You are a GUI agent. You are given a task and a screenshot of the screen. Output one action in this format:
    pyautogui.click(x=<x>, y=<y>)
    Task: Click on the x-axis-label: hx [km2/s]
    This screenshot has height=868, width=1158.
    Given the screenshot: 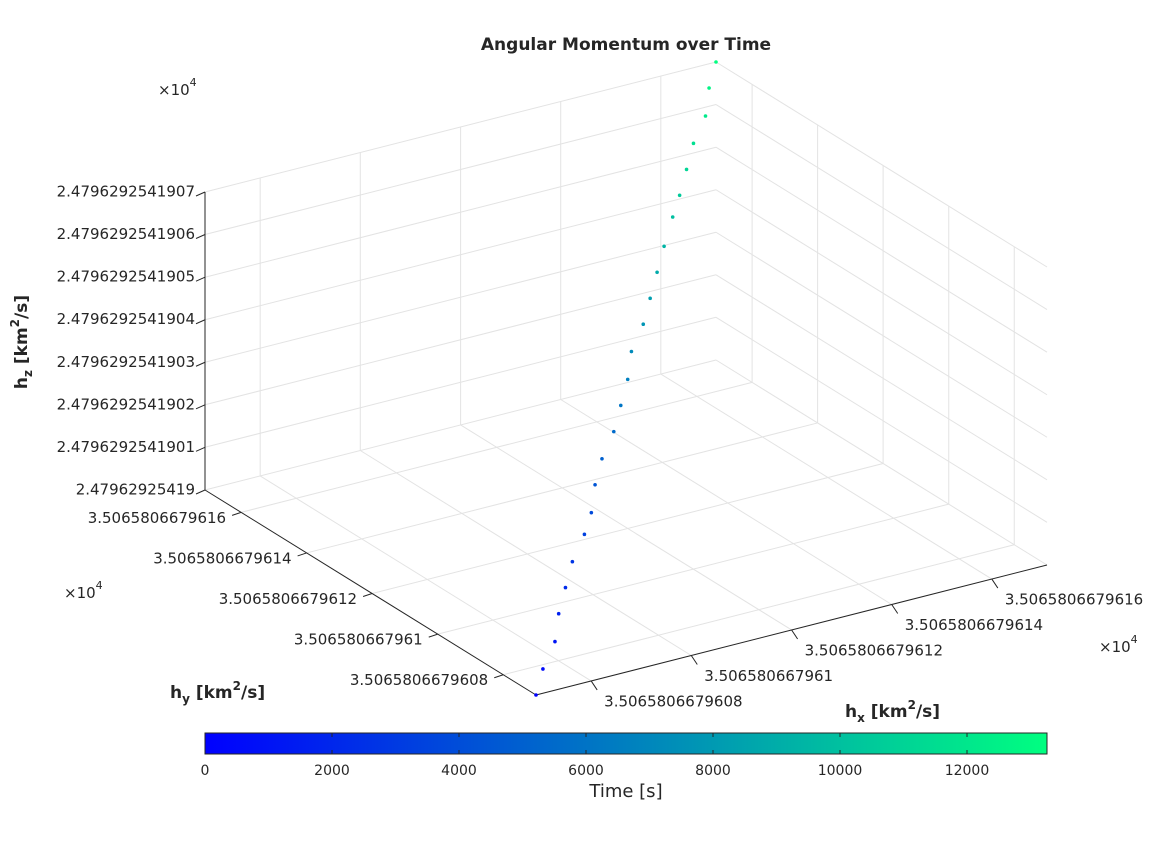 What is the action you would take?
    pyautogui.click(x=892, y=711)
    